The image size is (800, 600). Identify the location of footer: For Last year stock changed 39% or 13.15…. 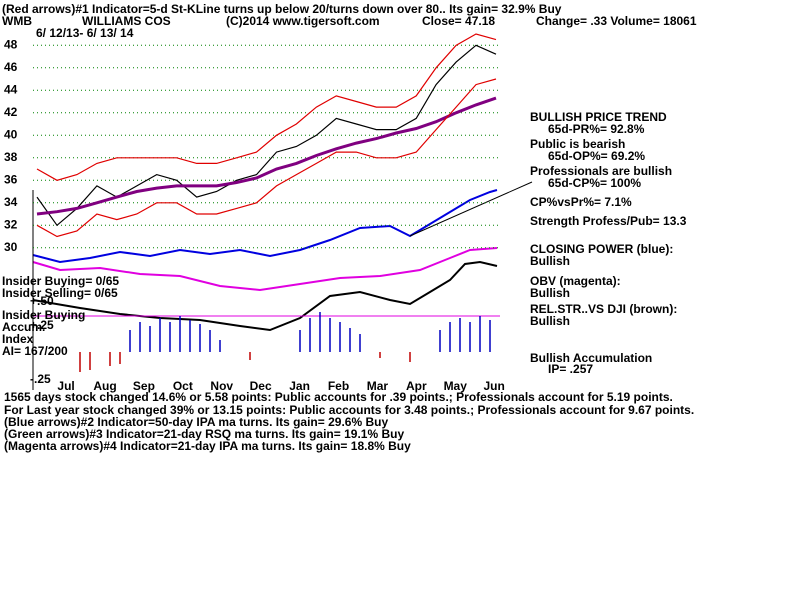
(349, 410).